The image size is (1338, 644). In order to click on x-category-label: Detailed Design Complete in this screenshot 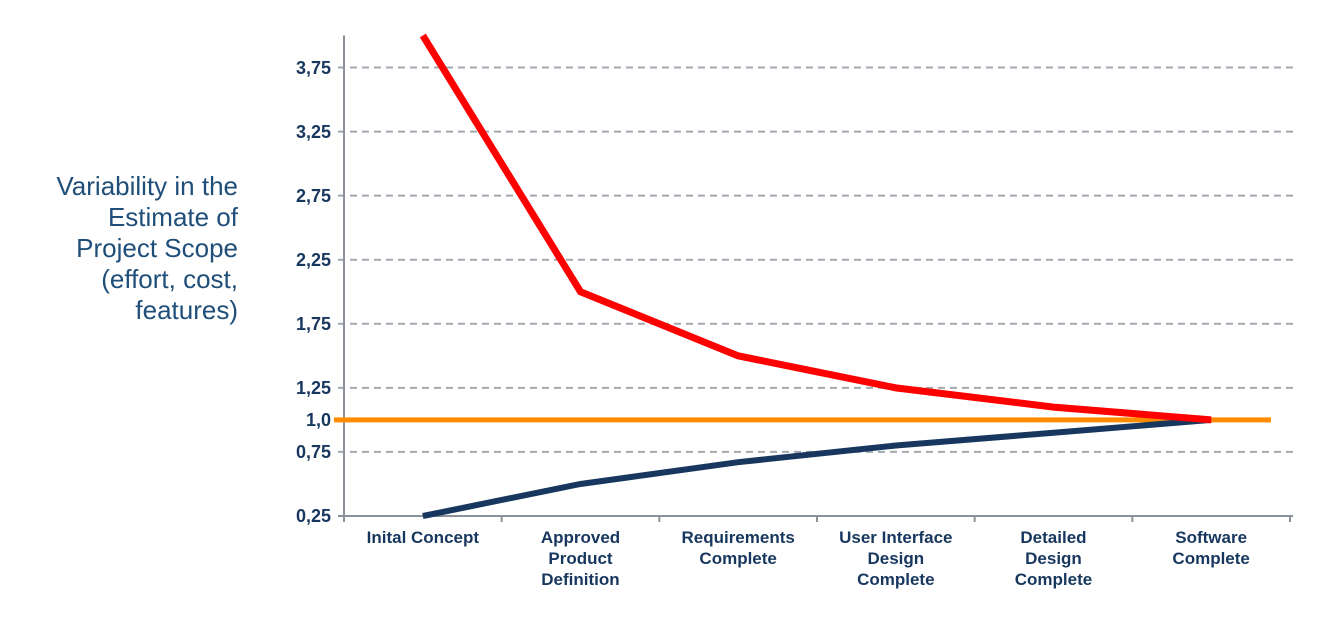, I will do `click(1053, 558)`.